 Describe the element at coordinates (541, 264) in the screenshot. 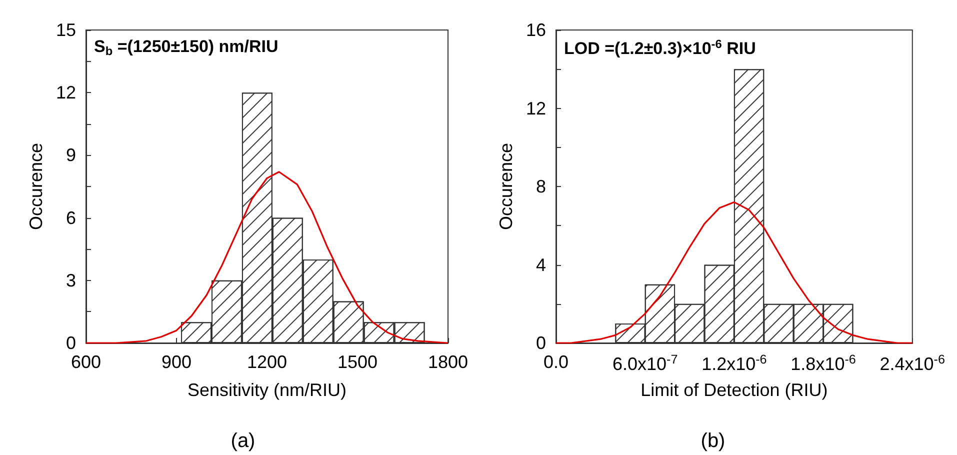

I see `y-tick-label: 4` at that location.